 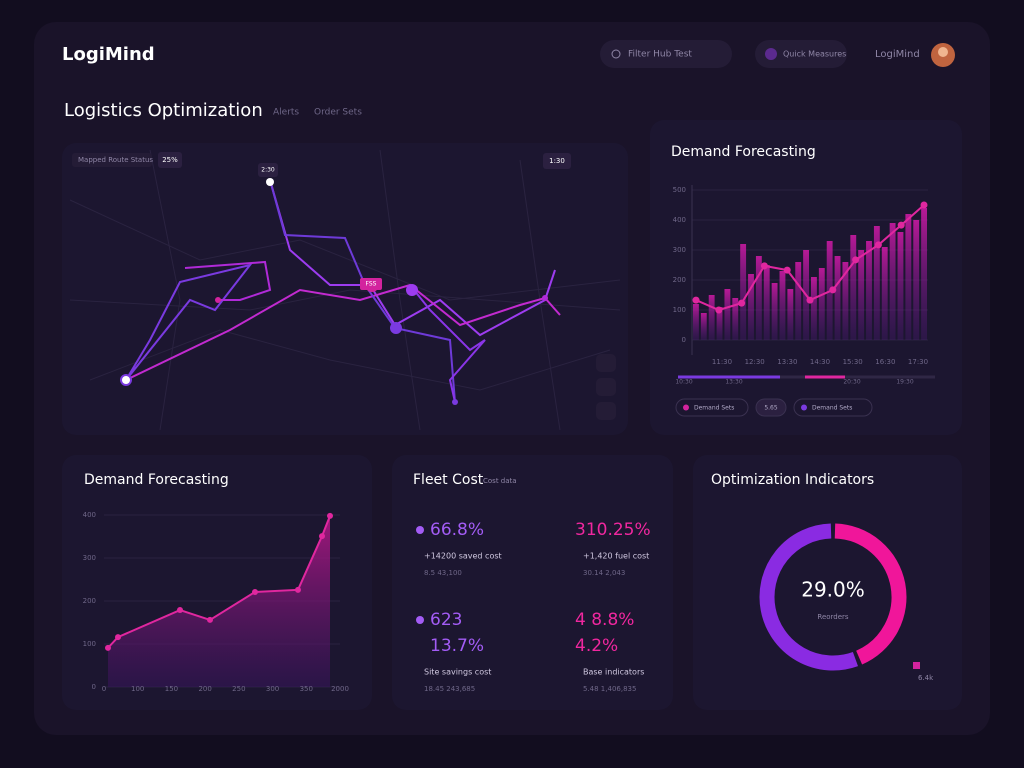 I want to click on x-tick-label: 17:30, so click(x=918, y=362).